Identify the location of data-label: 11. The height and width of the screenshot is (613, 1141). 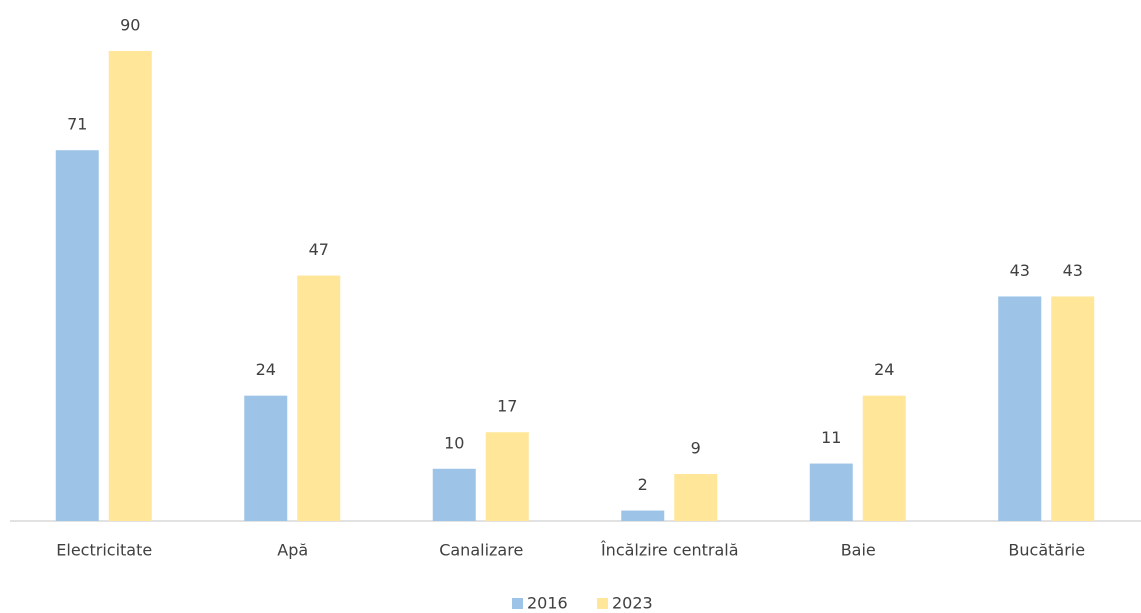
(831, 437).